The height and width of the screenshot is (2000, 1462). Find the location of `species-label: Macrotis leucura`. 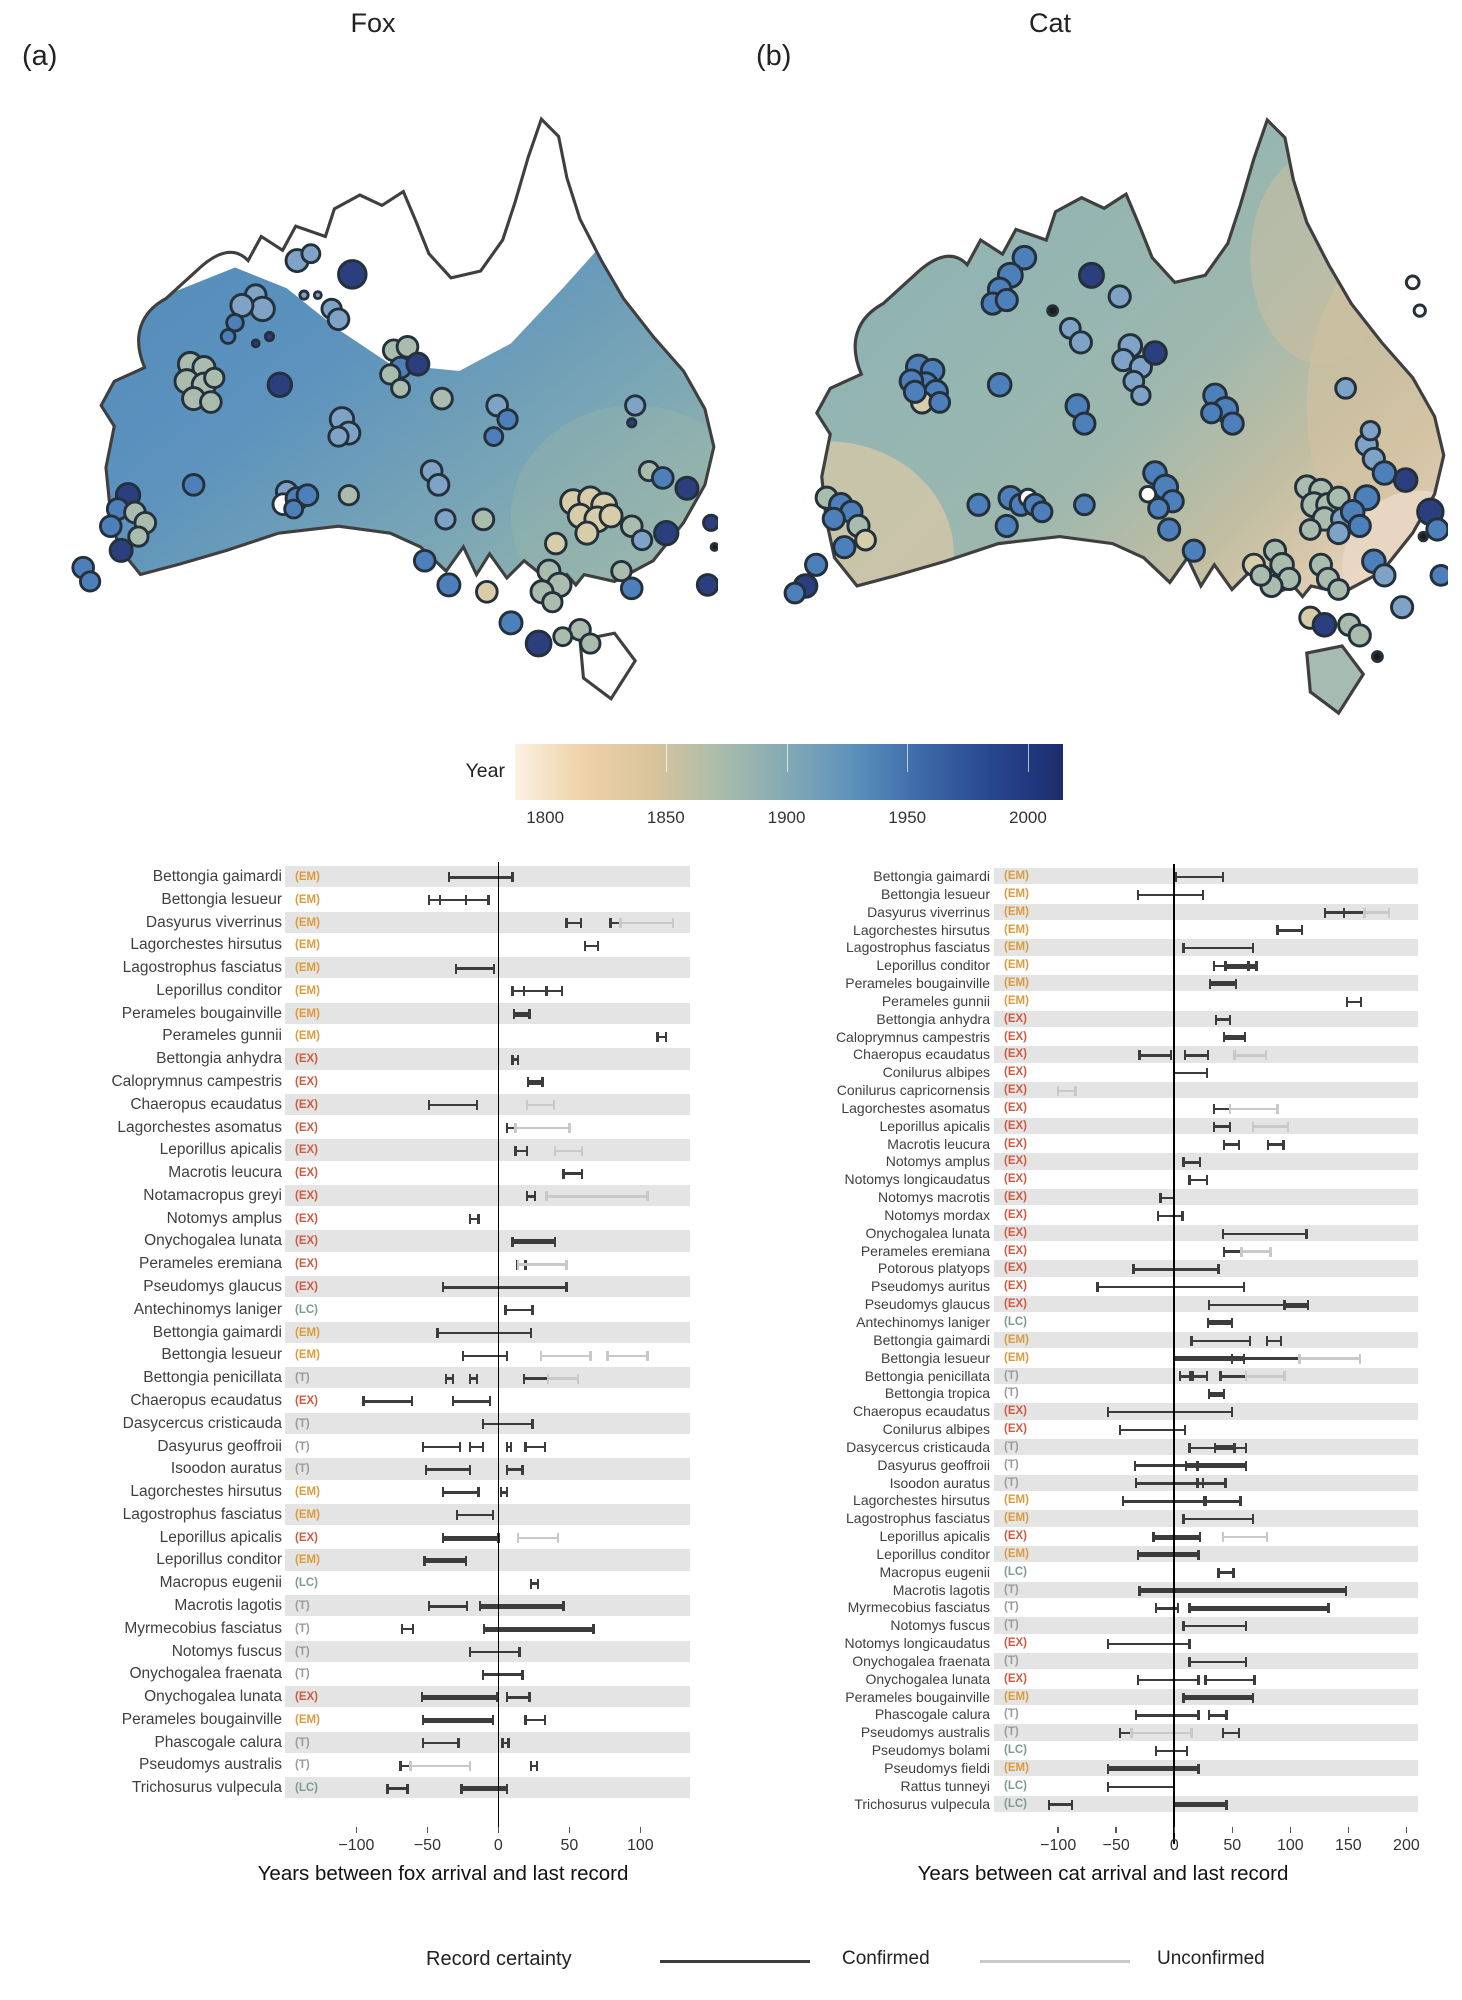

species-label: Macrotis leucura is located at coordinates (938, 1143).